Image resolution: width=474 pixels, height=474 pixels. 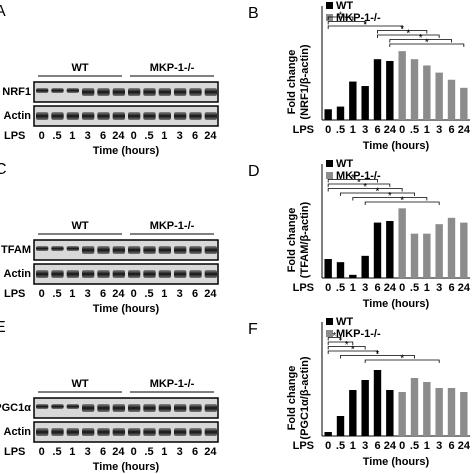 What do you see at coordinates (3, 327) in the screenshot?
I see `panel-letter: E` at bounding box center [3, 327].